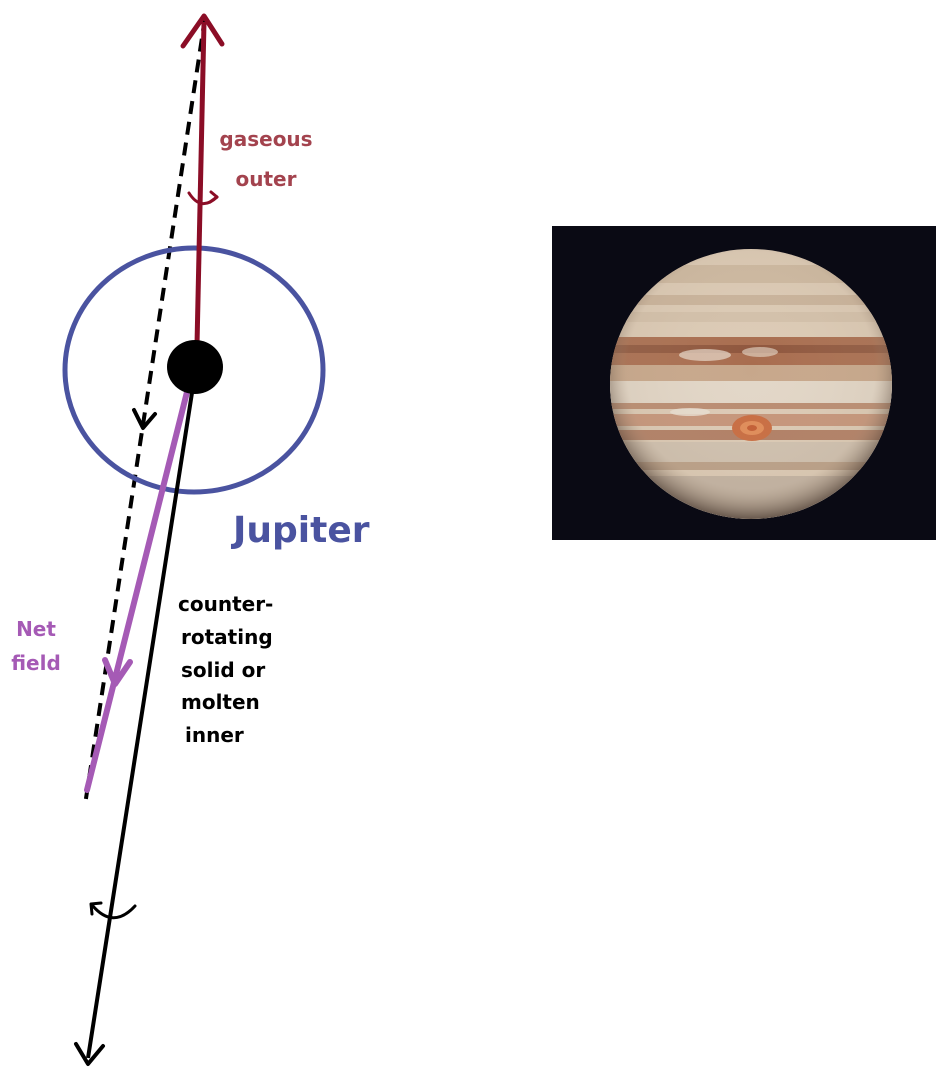  What do you see at coordinates (744, 383) in the screenshot?
I see `jupiter-photo` at bounding box center [744, 383].